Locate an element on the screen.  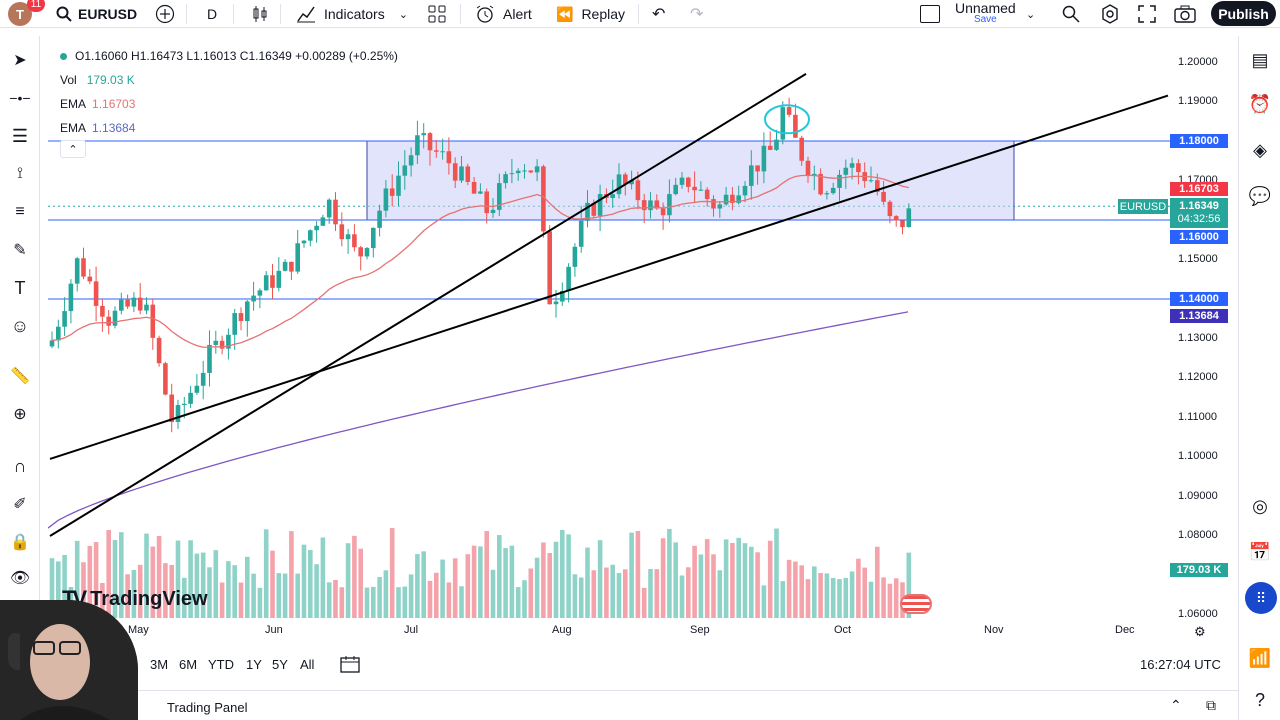
fullscreen-button is located at coordinates (1147, 14).